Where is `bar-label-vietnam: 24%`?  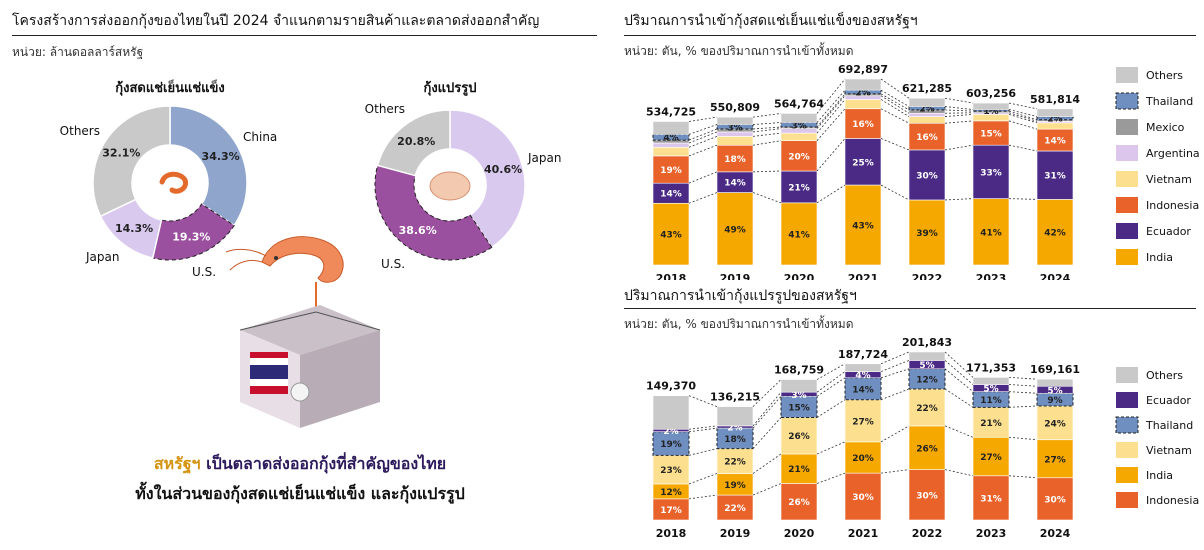 bar-label-vietnam: 24% is located at coordinates (1055, 424).